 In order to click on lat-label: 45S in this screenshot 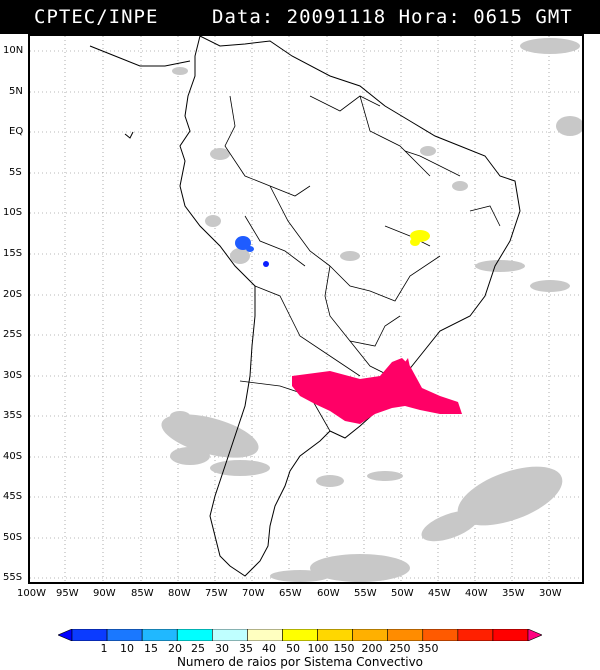, I will do `click(13, 496)`.